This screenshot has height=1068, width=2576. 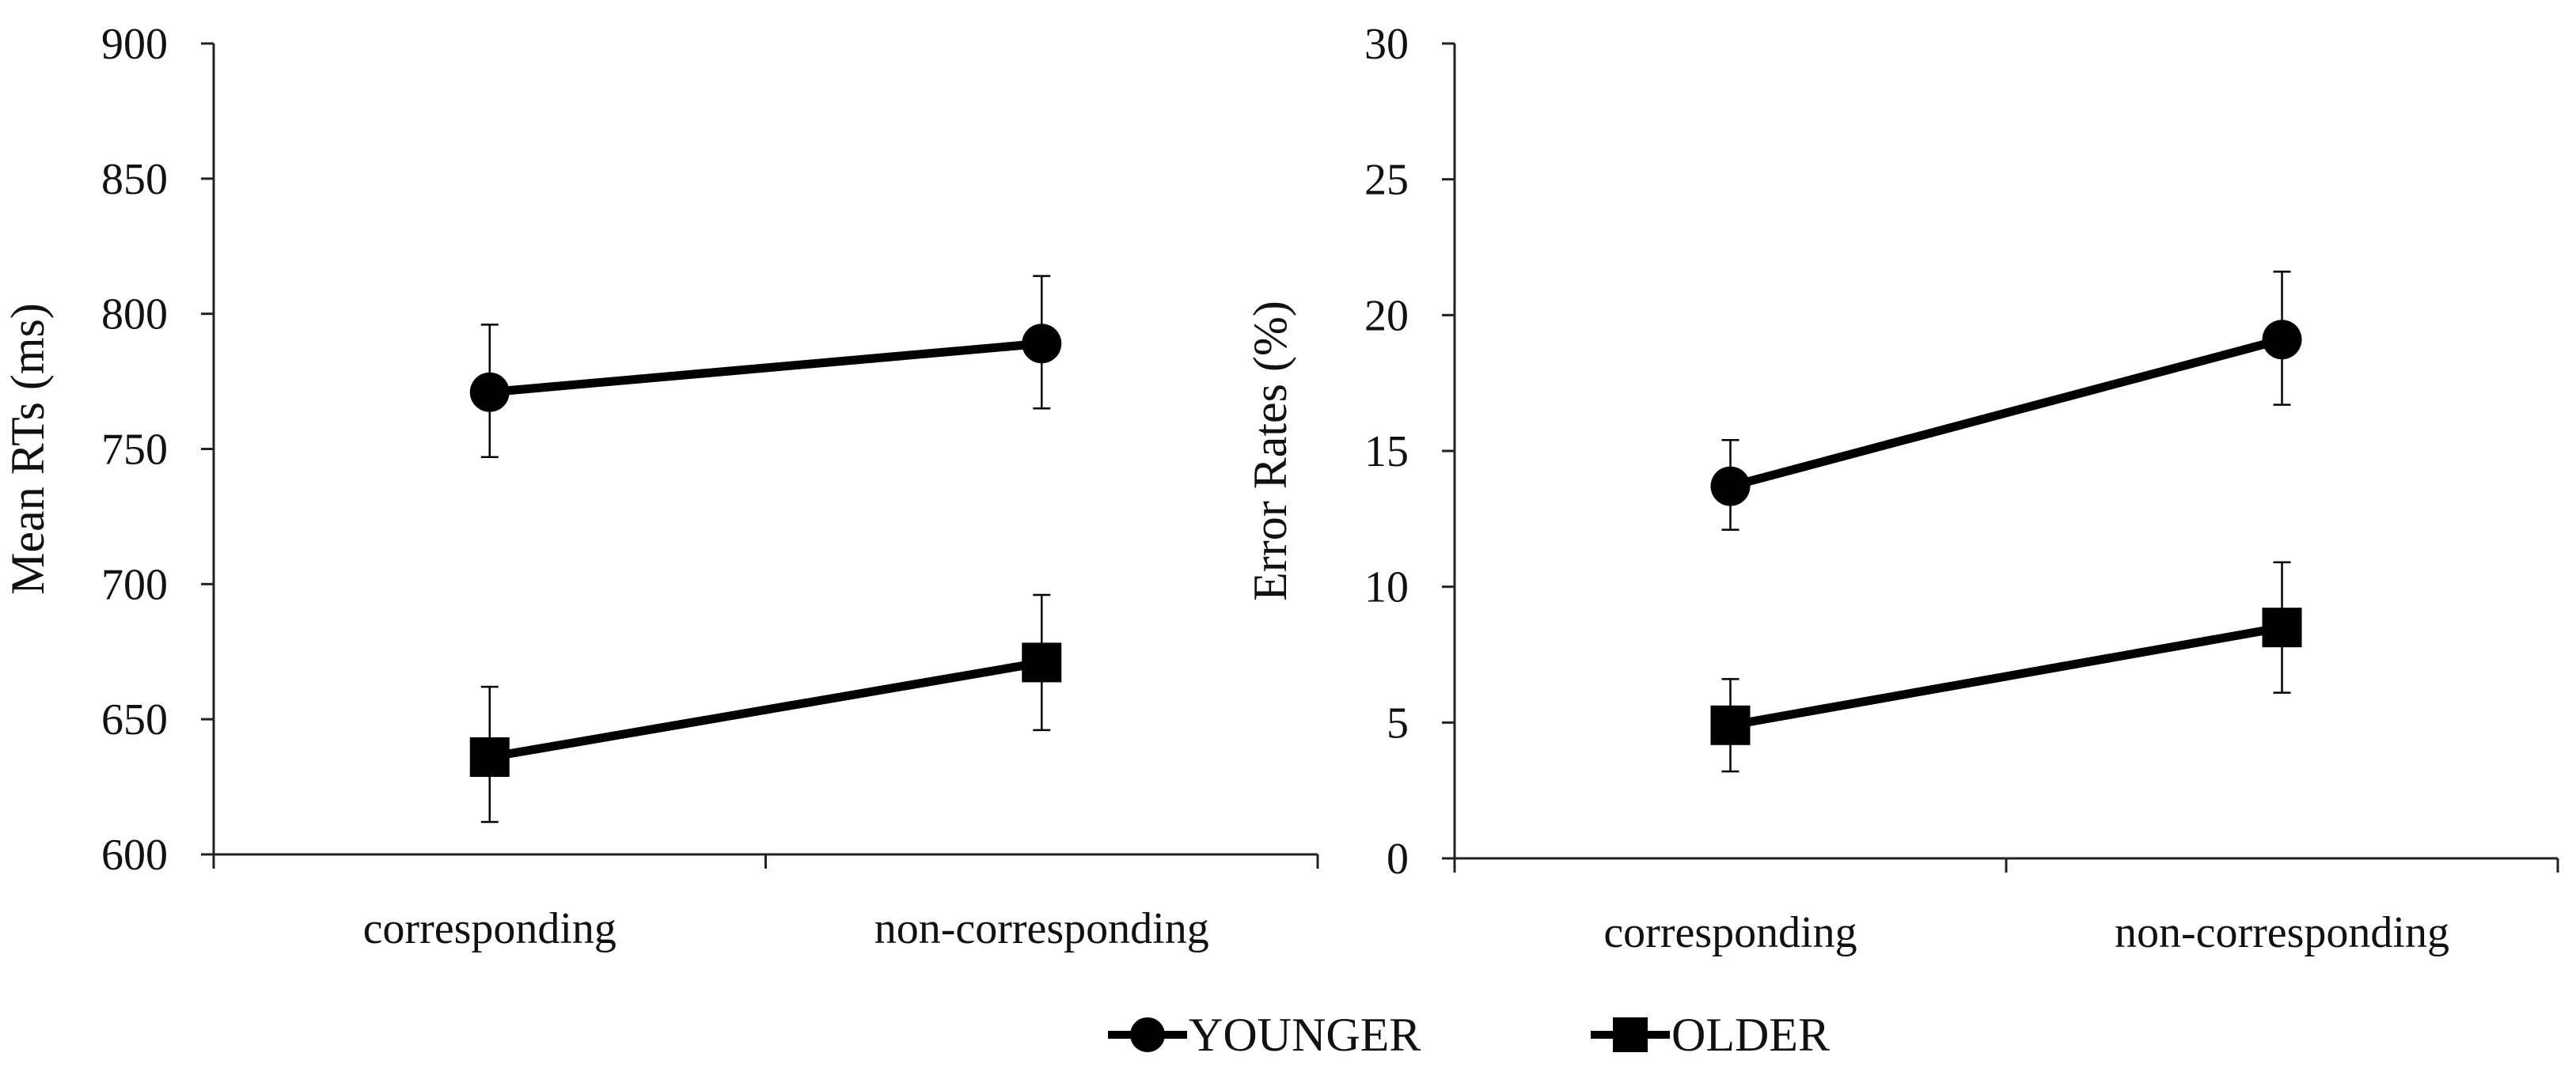 I want to click on legend: YOUNGER OLDER, so click(x=1469, y=1035).